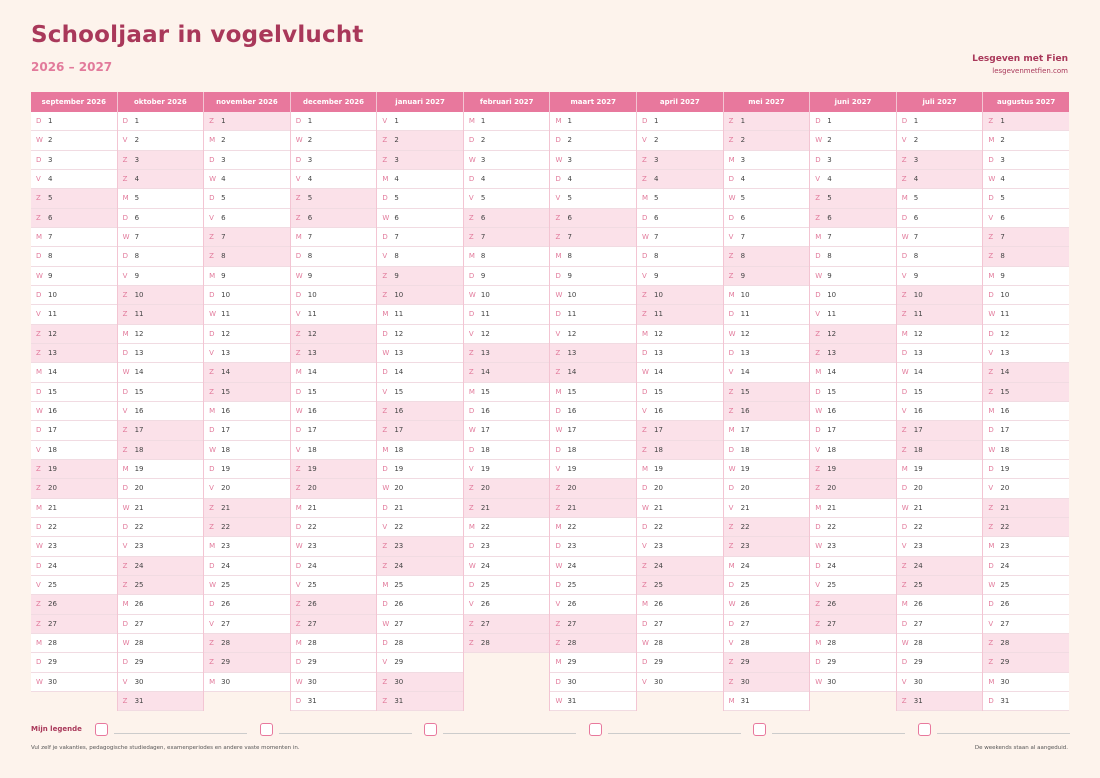 Image resolution: width=1100 pixels, height=778 pixels. I want to click on day-cell: M 11, so click(420, 315).